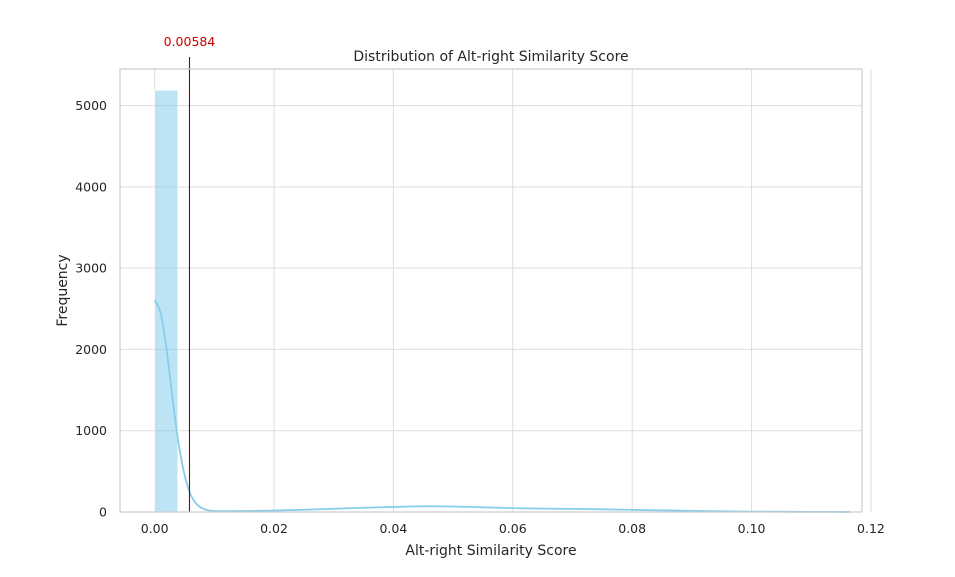  Describe the element at coordinates (513, 528) in the screenshot. I see `x-tick-label: 0.06` at that location.